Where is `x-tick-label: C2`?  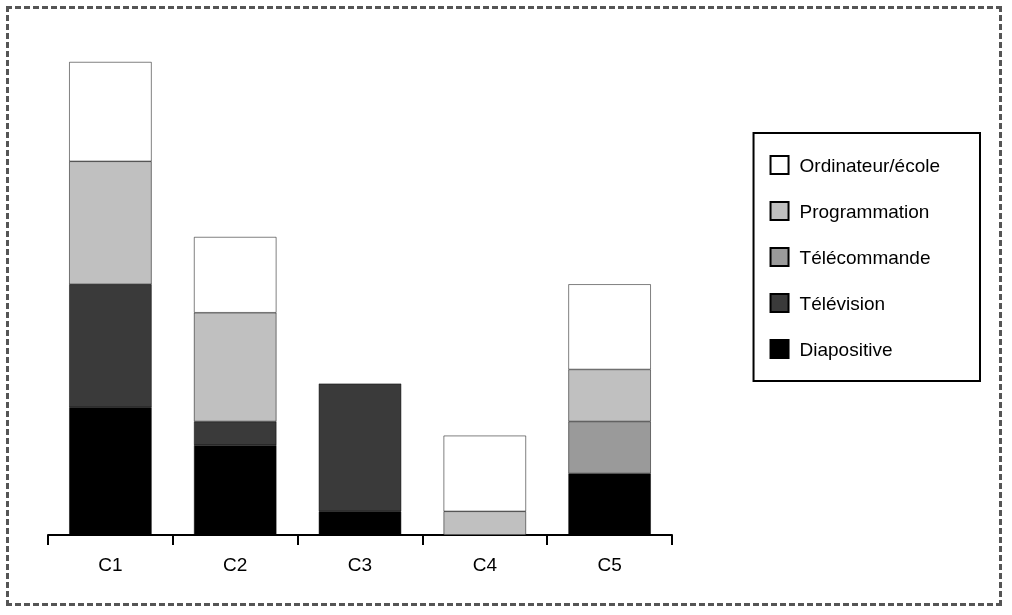
x-tick-label: C2 is located at coordinates (235, 564).